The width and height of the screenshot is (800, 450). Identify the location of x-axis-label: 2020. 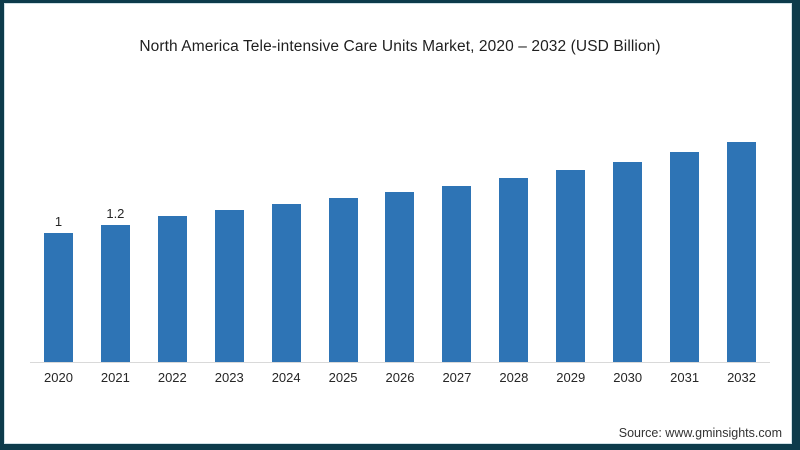
(58, 377).